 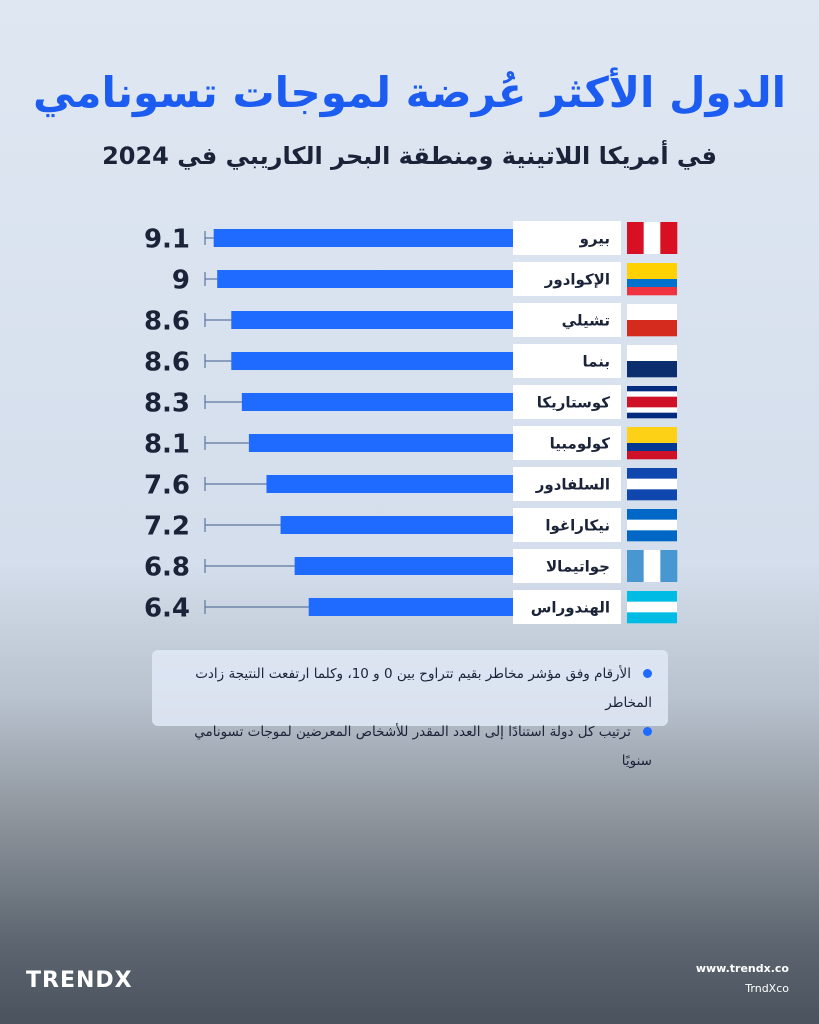 What do you see at coordinates (409, 92) in the screenshot?
I see `chart-title: الدول الأكثر عُرضة لموجات تسونامي` at bounding box center [409, 92].